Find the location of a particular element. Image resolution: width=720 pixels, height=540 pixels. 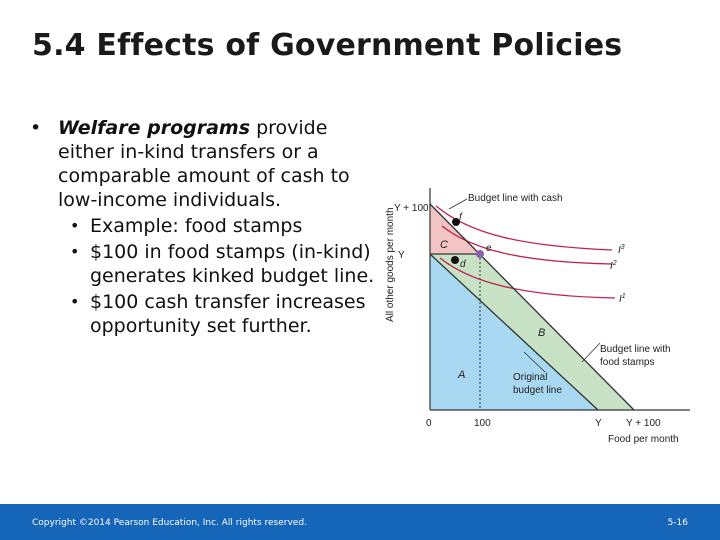

curve-label-i2: I2 is located at coordinates (613, 266).